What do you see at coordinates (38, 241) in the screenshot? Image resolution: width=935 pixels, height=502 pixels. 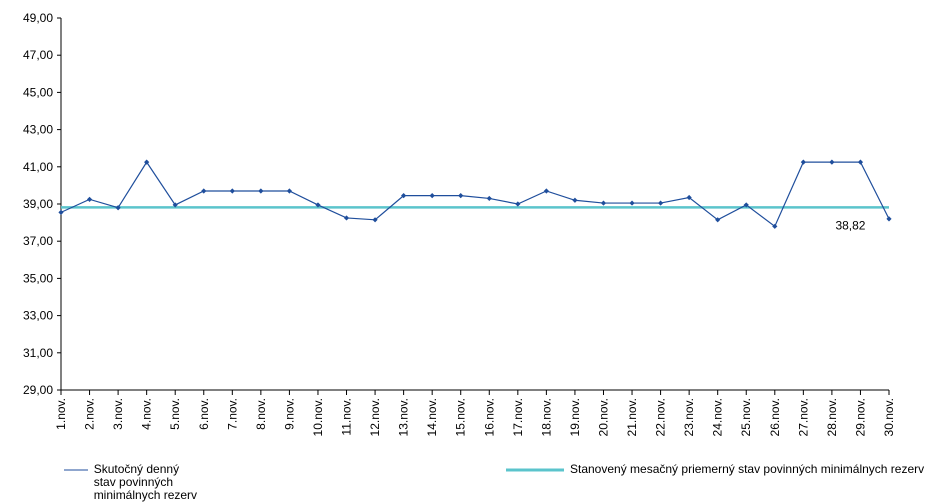 I see `y-tick-label: 37,00` at bounding box center [38, 241].